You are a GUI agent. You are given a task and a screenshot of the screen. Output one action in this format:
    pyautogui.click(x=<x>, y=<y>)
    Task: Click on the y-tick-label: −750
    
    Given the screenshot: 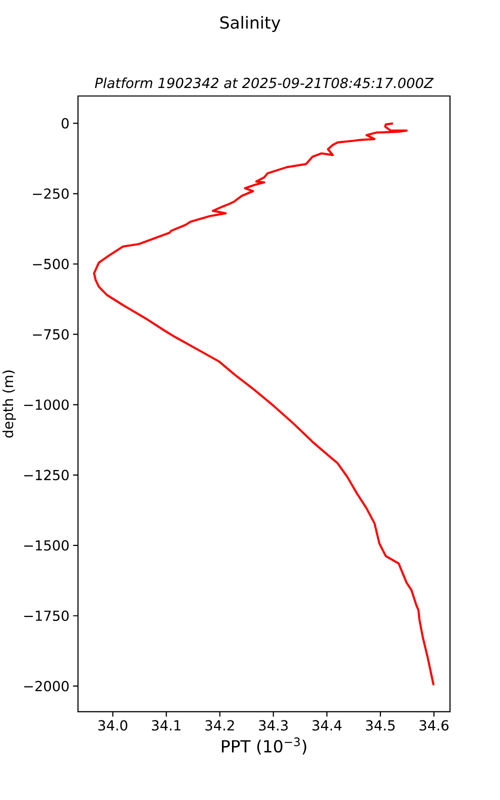 What is the action you would take?
    pyautogui.click(x=51, y=334)
    